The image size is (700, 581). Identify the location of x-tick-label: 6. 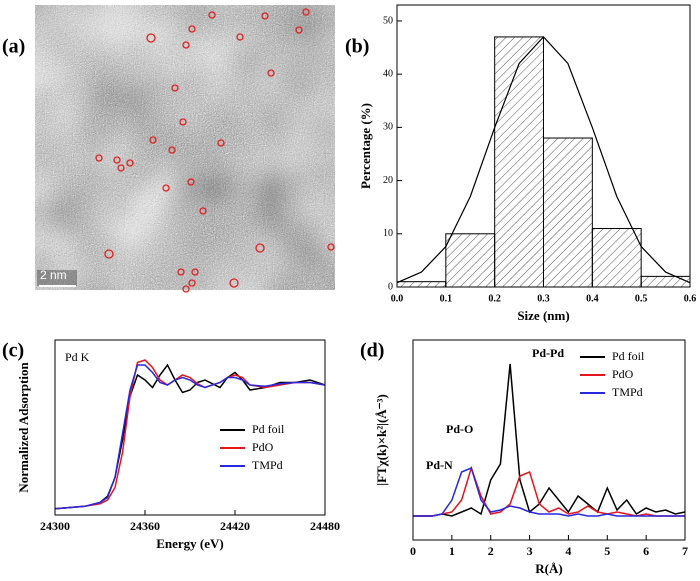
(646, 551).